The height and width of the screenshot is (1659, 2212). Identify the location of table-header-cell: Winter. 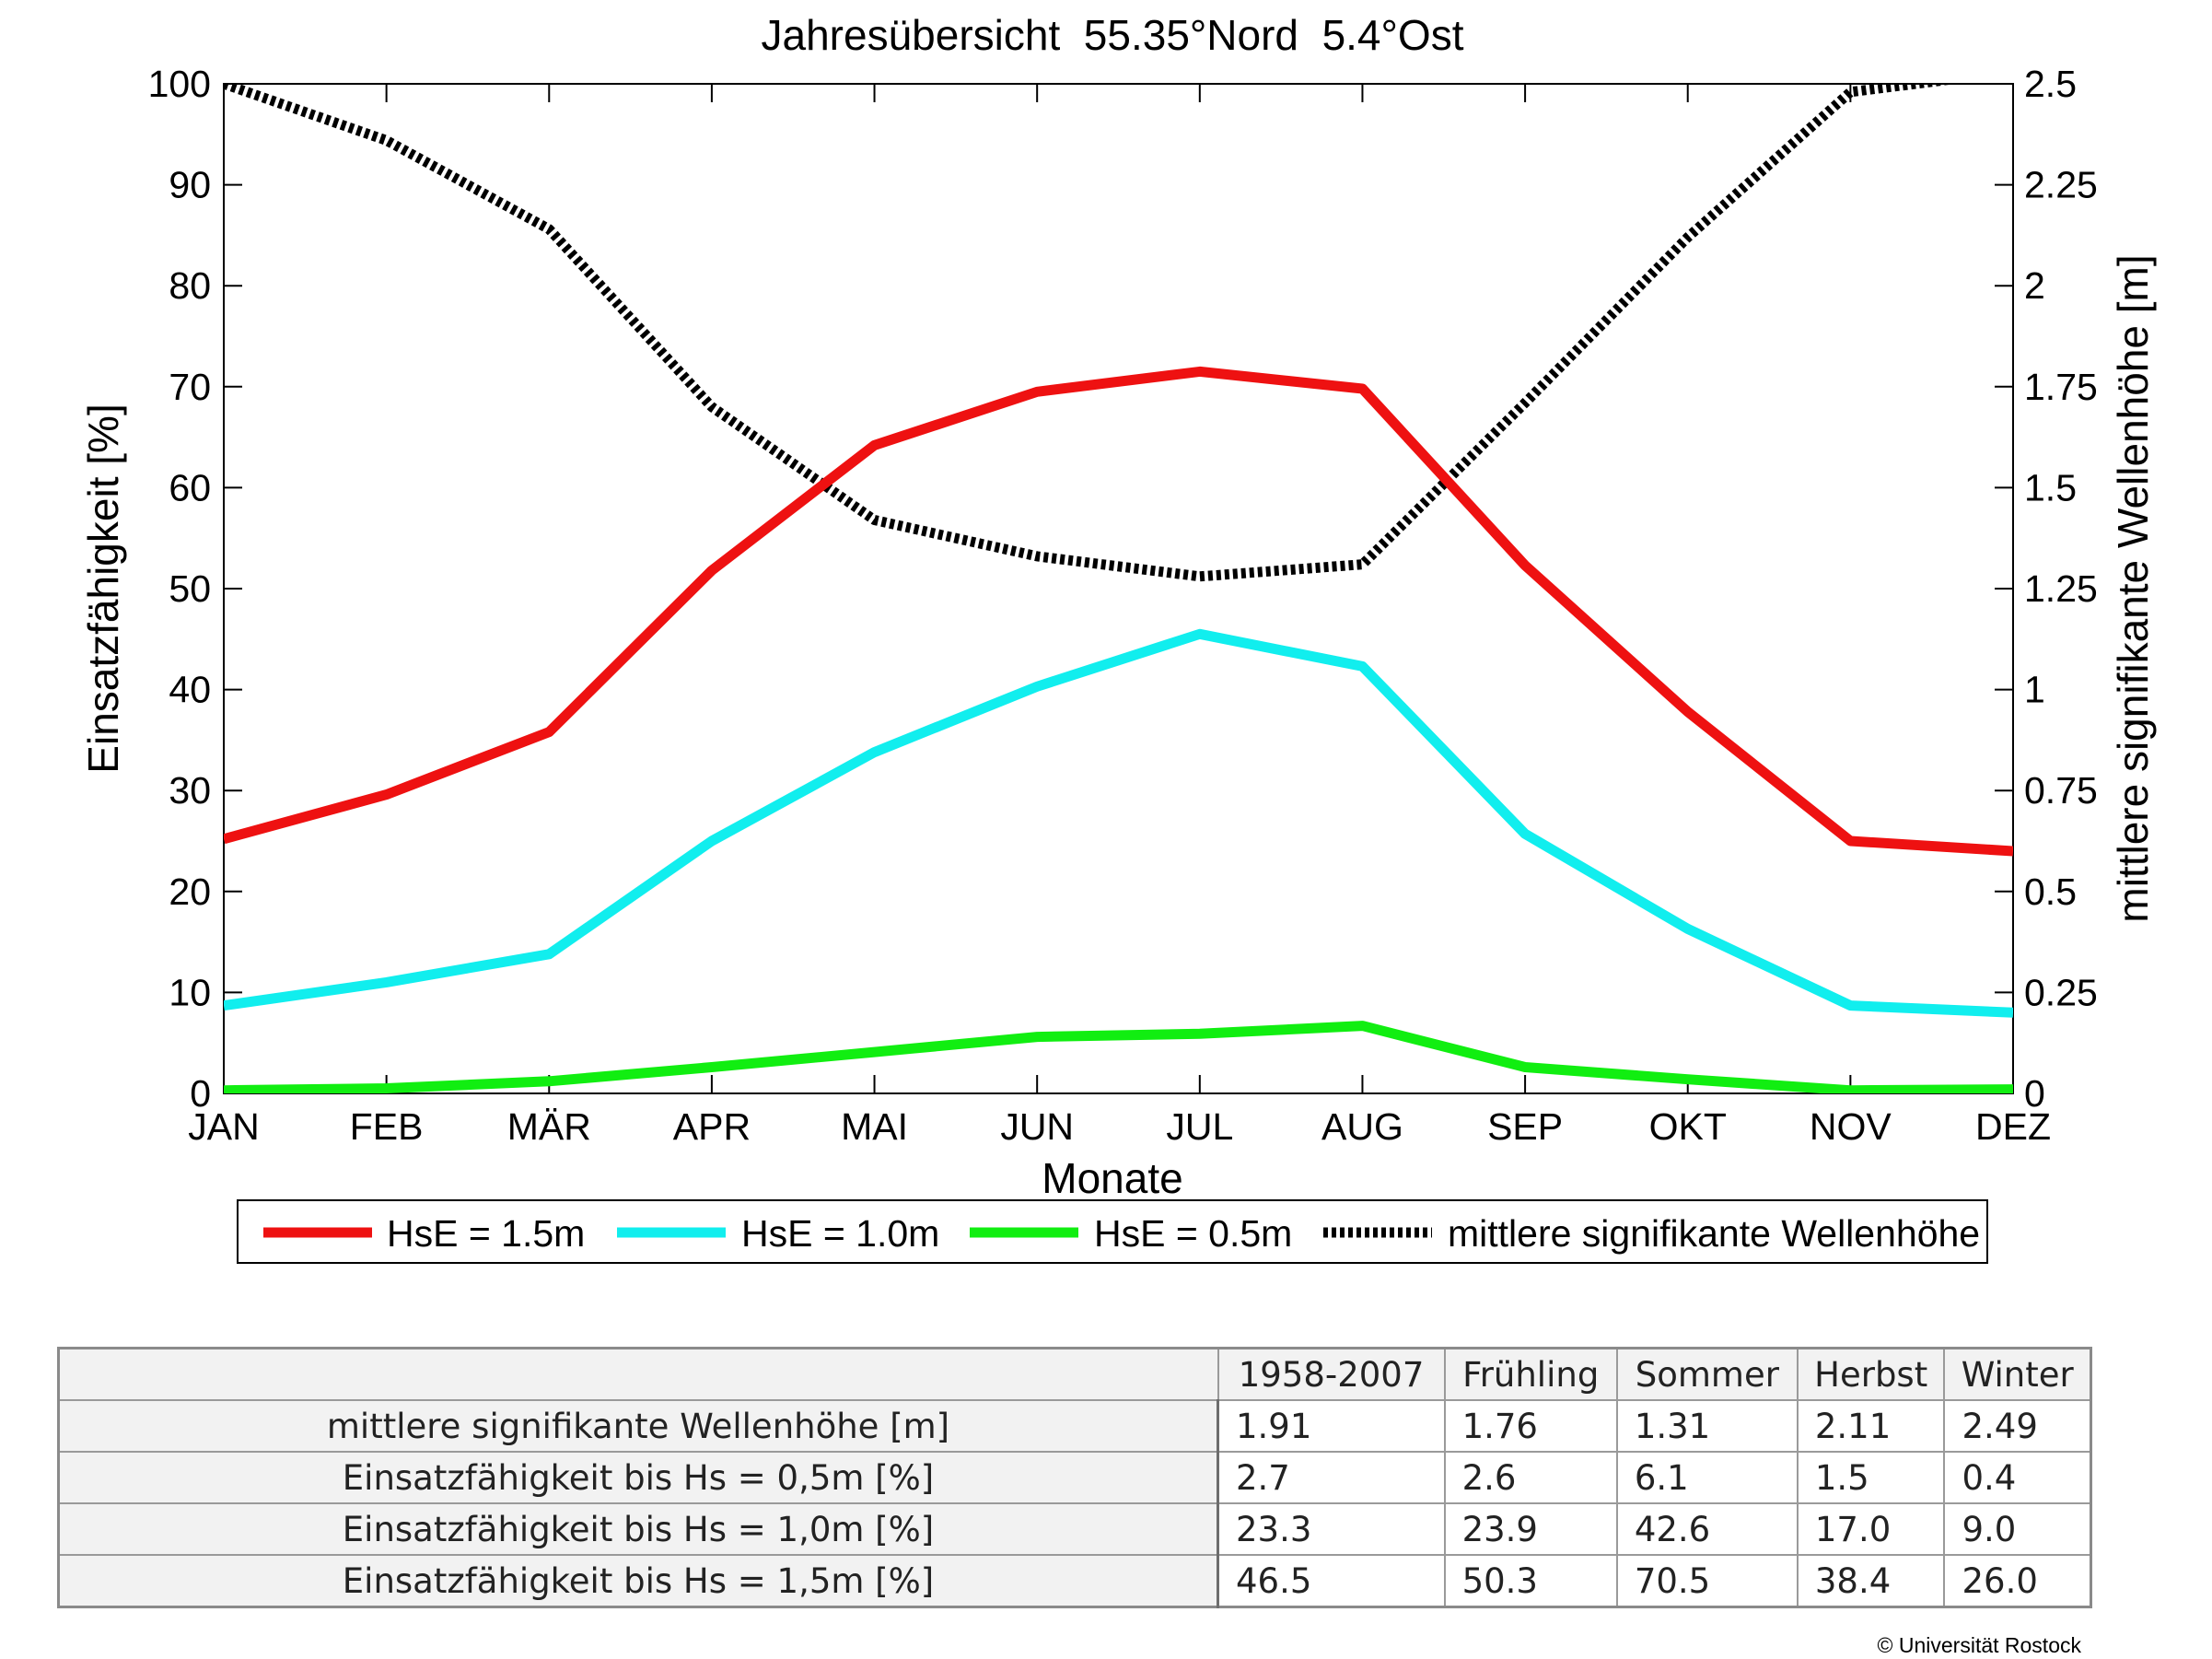
(2018, 1374).